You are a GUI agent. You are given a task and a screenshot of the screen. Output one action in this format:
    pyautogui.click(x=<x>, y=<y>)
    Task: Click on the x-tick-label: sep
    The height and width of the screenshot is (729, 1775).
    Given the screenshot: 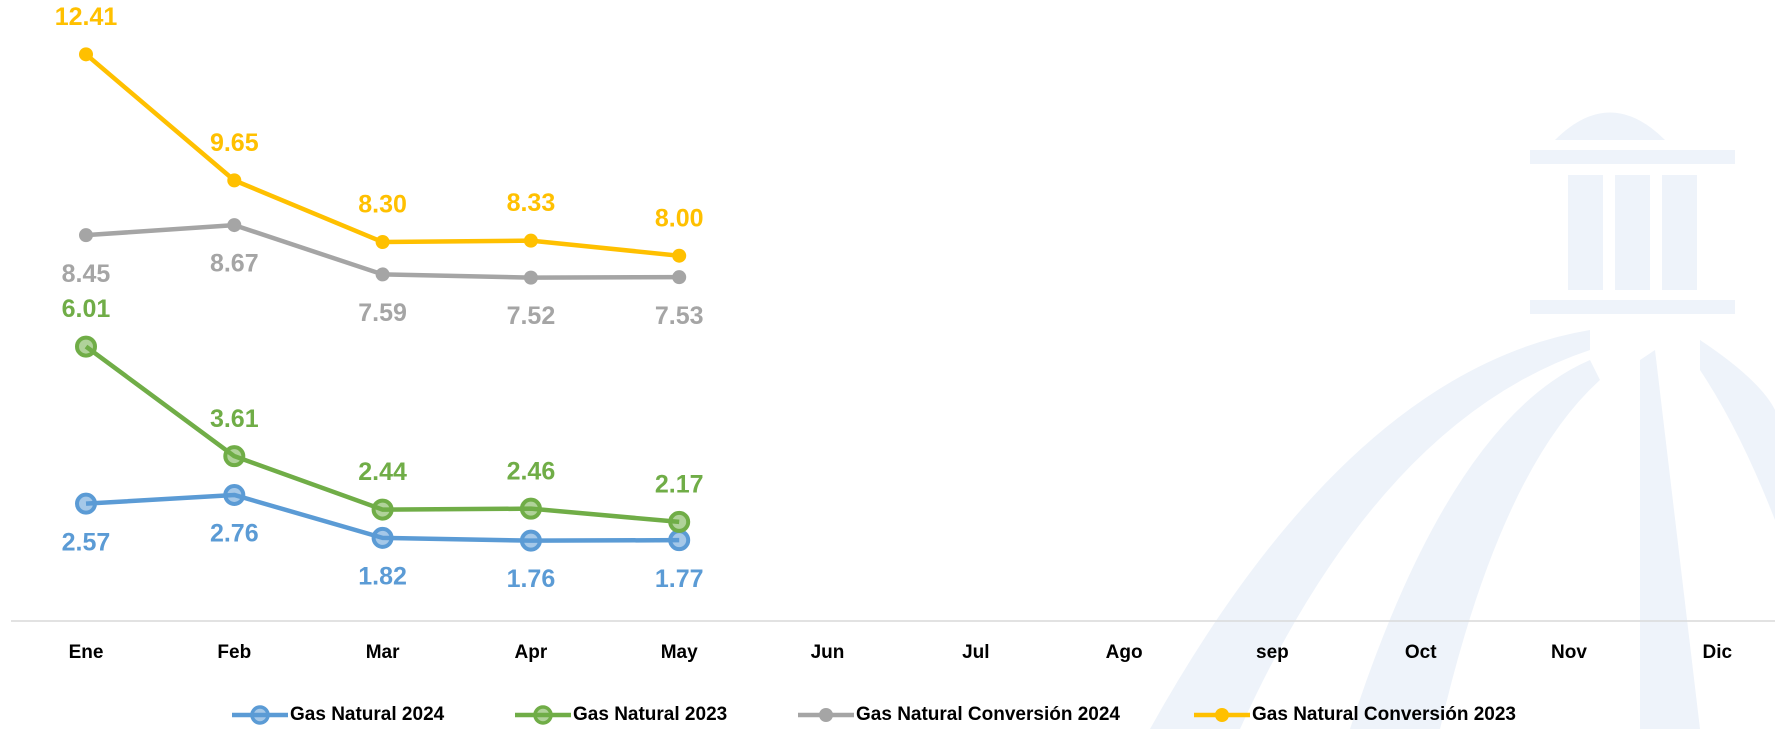 What is the action you would take?
    pyautogui.click(x=1272, y=652)
    